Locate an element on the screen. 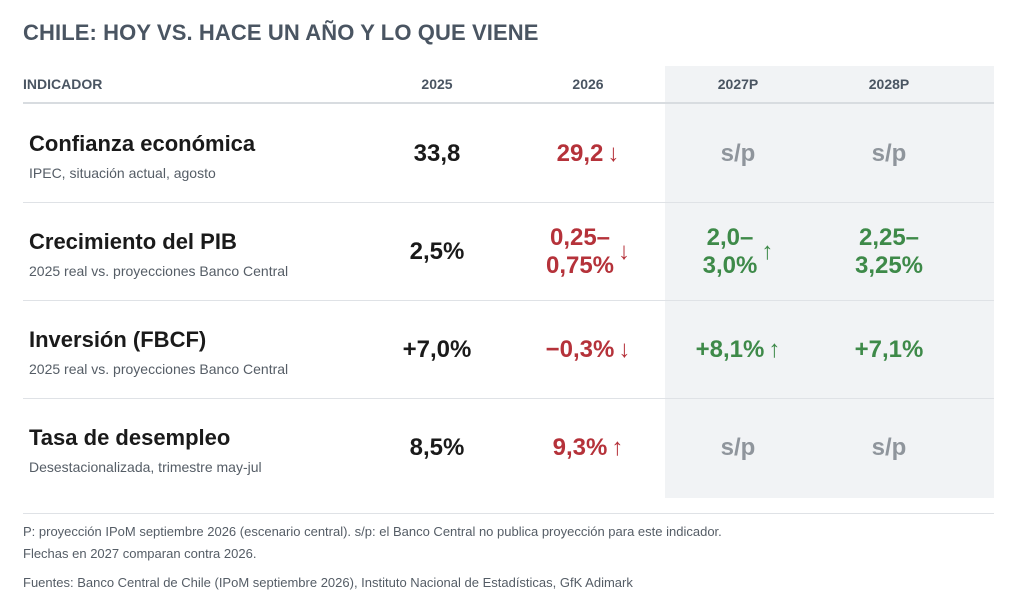 This screenshot has width=1024, height=609. table-header: INDICADOR 2025 2026 2027P 2028P is located at coordinates (508, 85).